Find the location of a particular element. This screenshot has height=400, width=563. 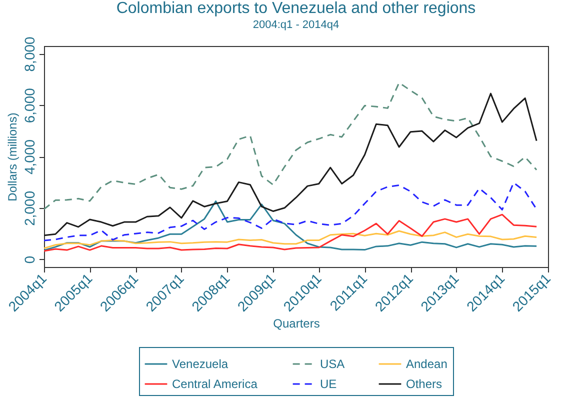

y-tick-label: 2,000 is located at coordinates (30, 208).